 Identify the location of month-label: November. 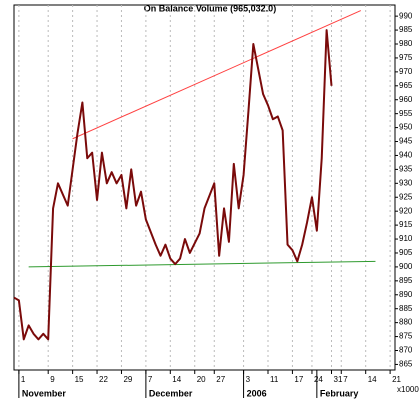
(44, 393).